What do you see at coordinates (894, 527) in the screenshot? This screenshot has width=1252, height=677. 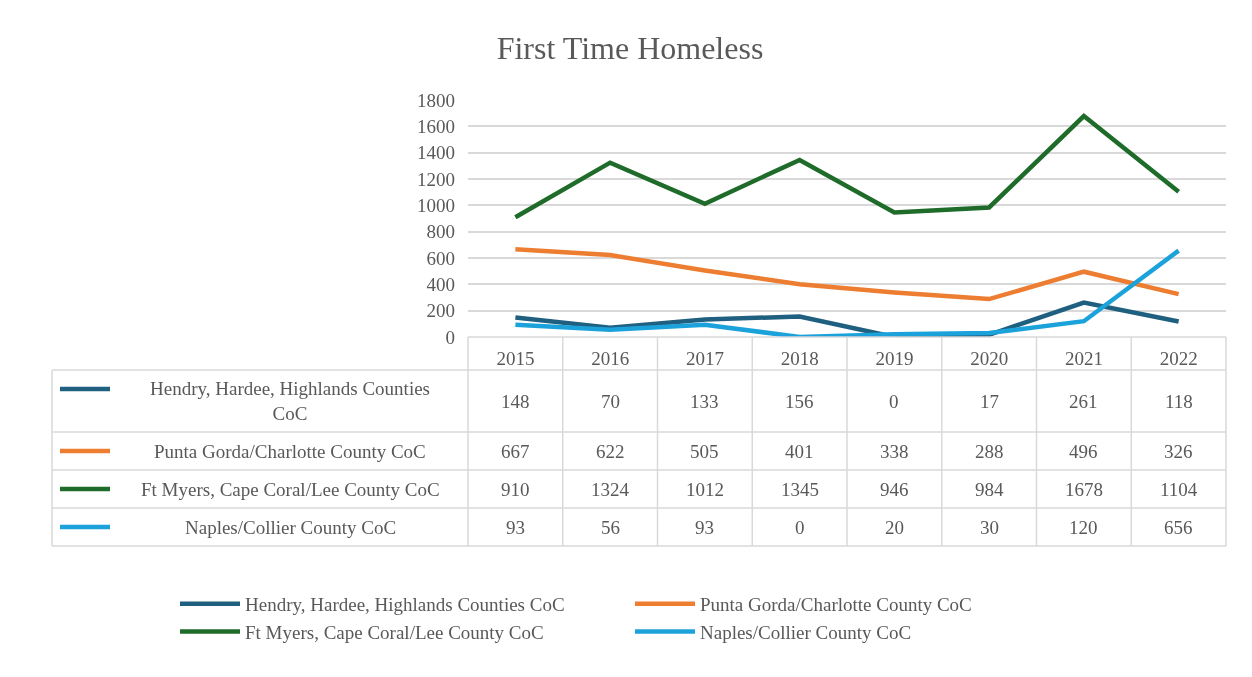 I see `data-label: 20` at bounding box center [894, 527].